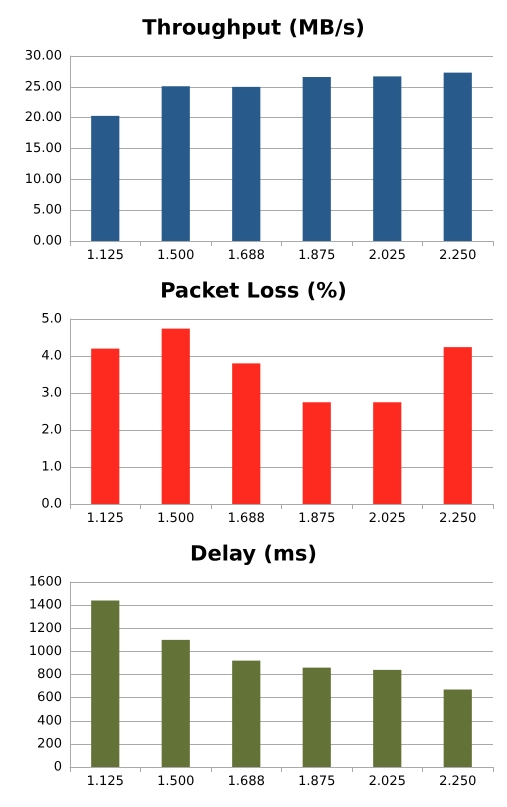 The height and width of the screenshot is (807, 507). I want to click on y-tick-label: 1400, so click(45, 605).